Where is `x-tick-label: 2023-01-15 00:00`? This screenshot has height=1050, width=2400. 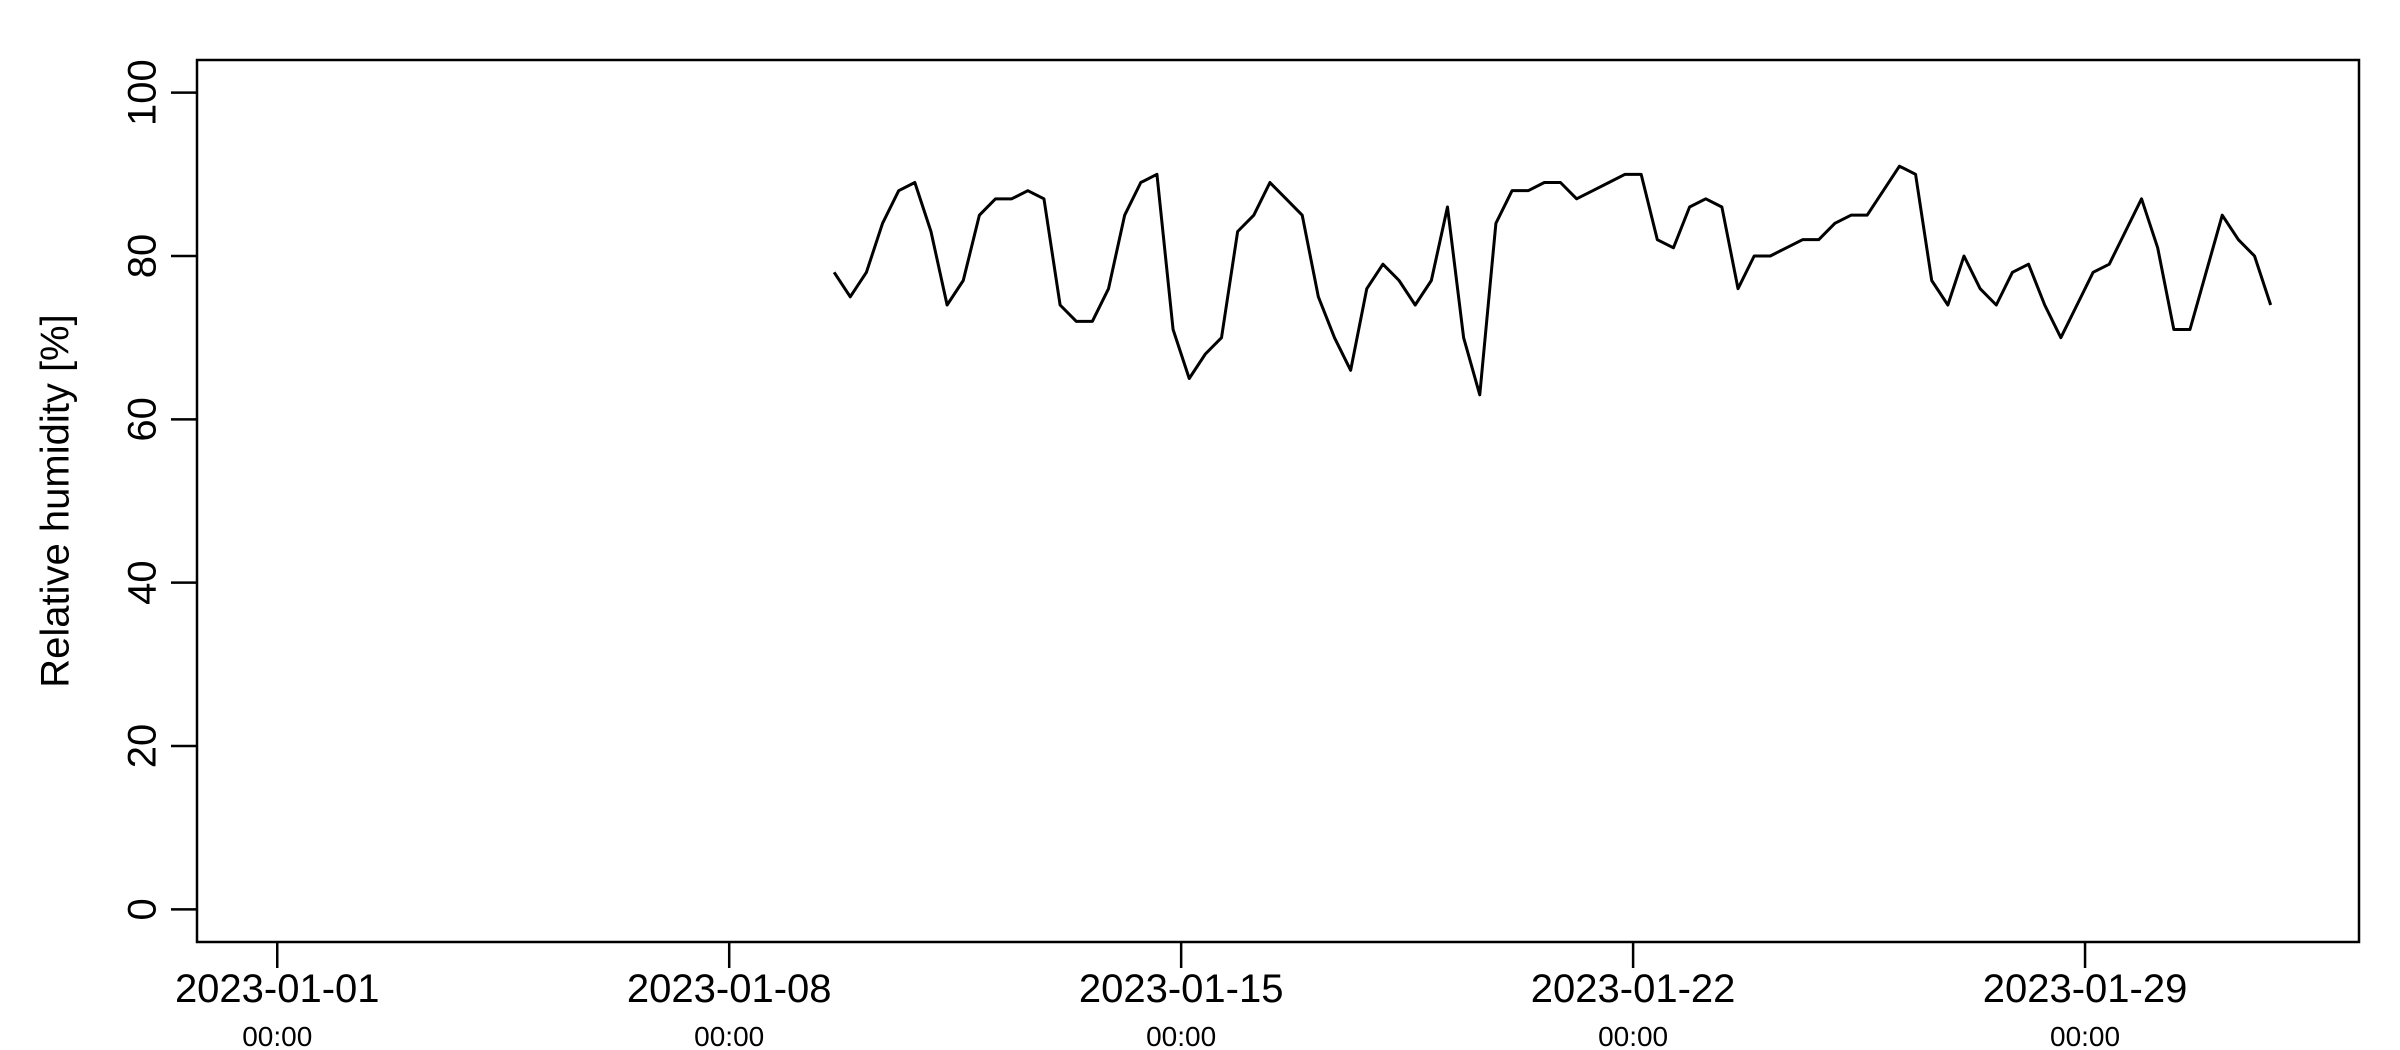
x-tick-label: 2023-01-15 00:00 is located at coordinates (1181, 1008).